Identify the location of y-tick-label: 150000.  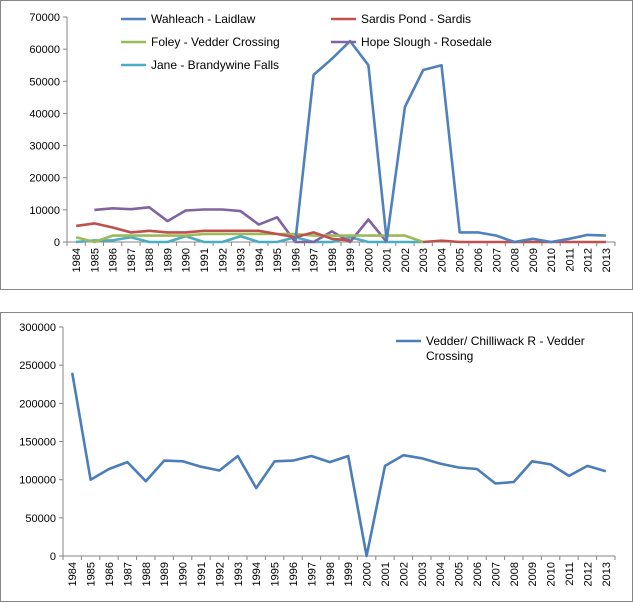
(37, 443).